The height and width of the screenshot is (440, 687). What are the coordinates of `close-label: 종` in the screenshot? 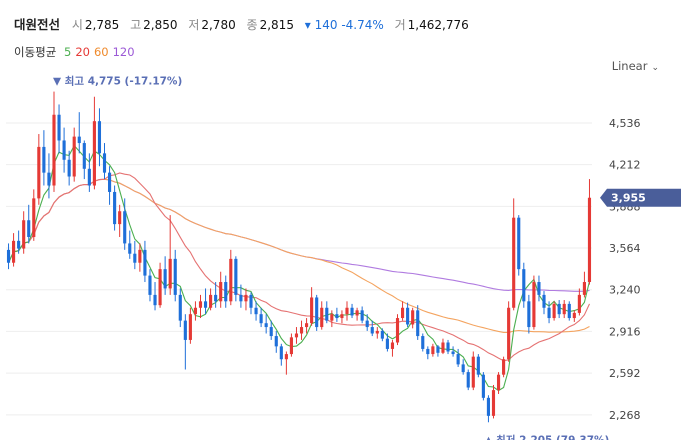 It's located at (252, 25).